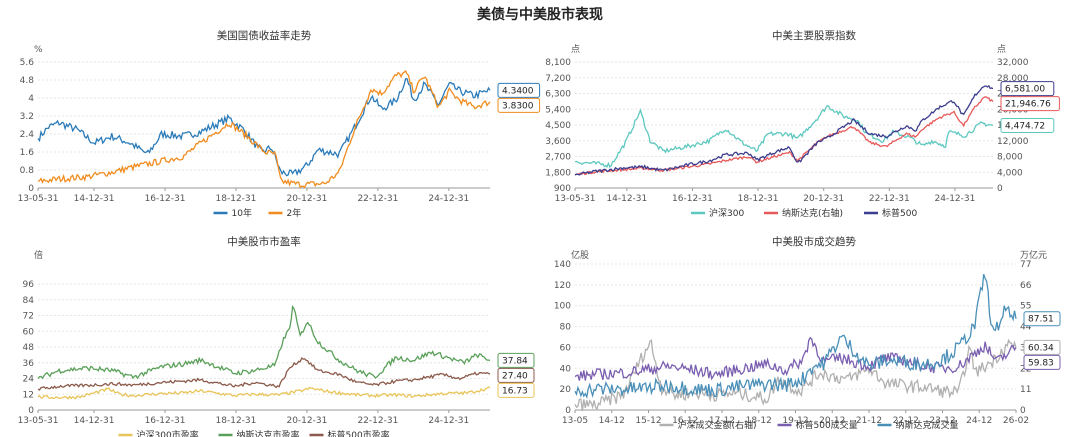  Describe the element at coordinates (558, 63) in the screenshot. I see `y-tick-label: 8,100` at that location.